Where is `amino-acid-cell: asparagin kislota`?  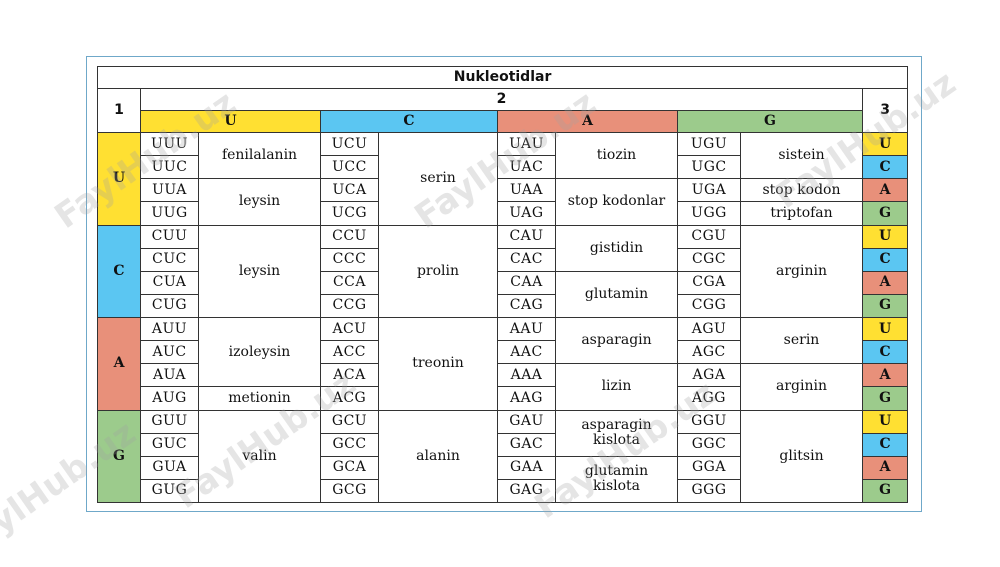
amino-acid-cell: asparagin kislota is located at coordinates (616, 433).